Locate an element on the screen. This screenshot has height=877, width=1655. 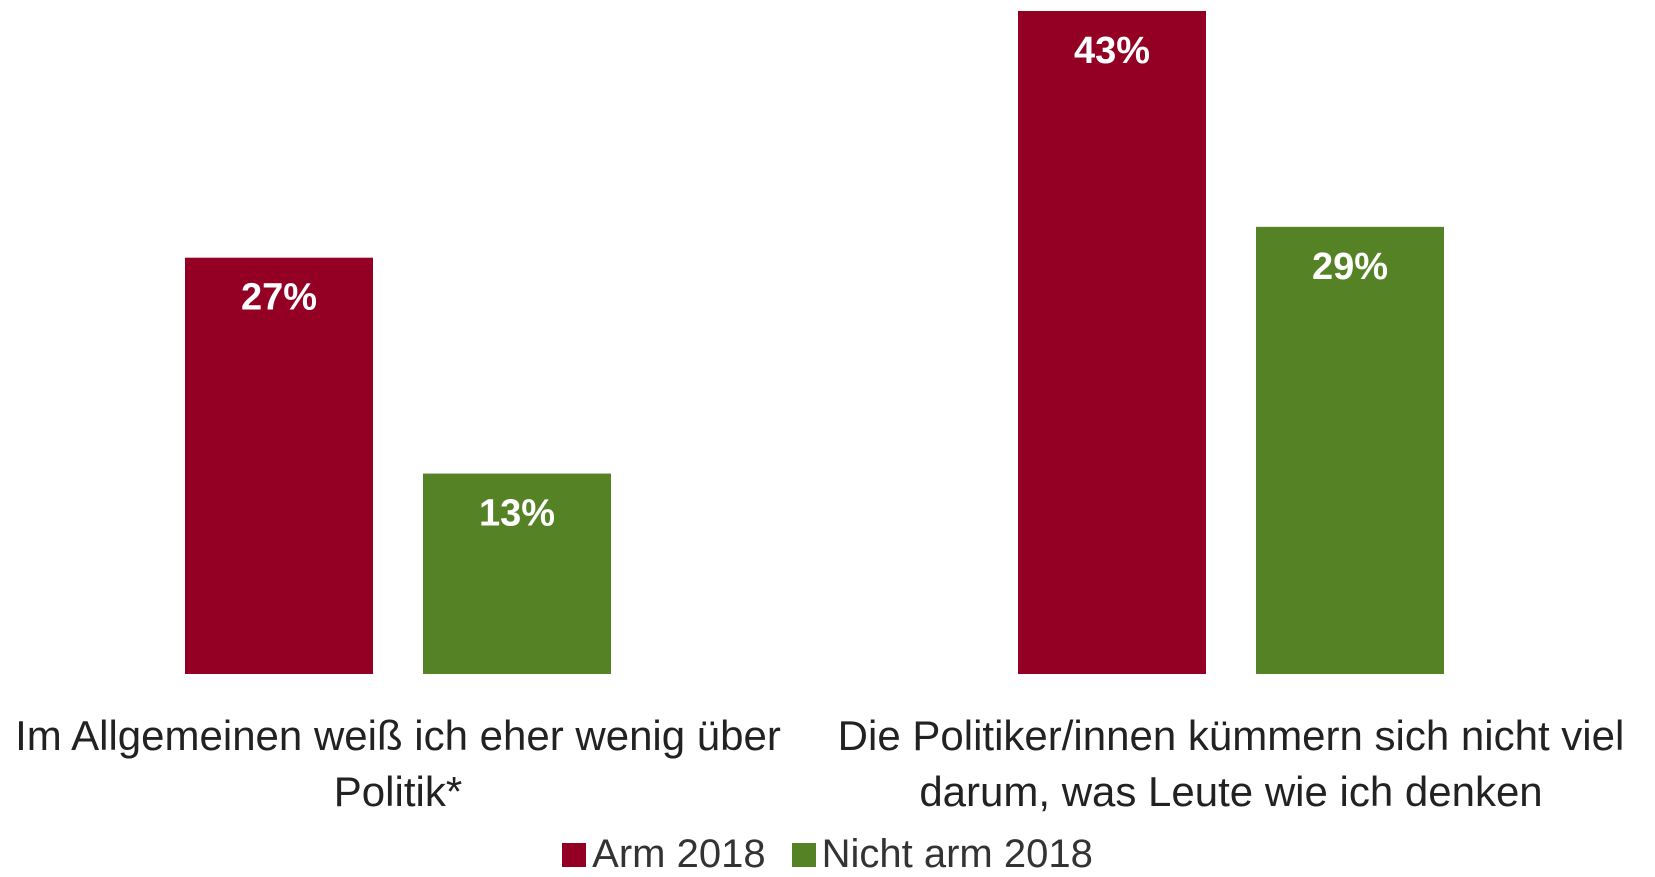
value-label: 13% is located at coordinates (517, 514).